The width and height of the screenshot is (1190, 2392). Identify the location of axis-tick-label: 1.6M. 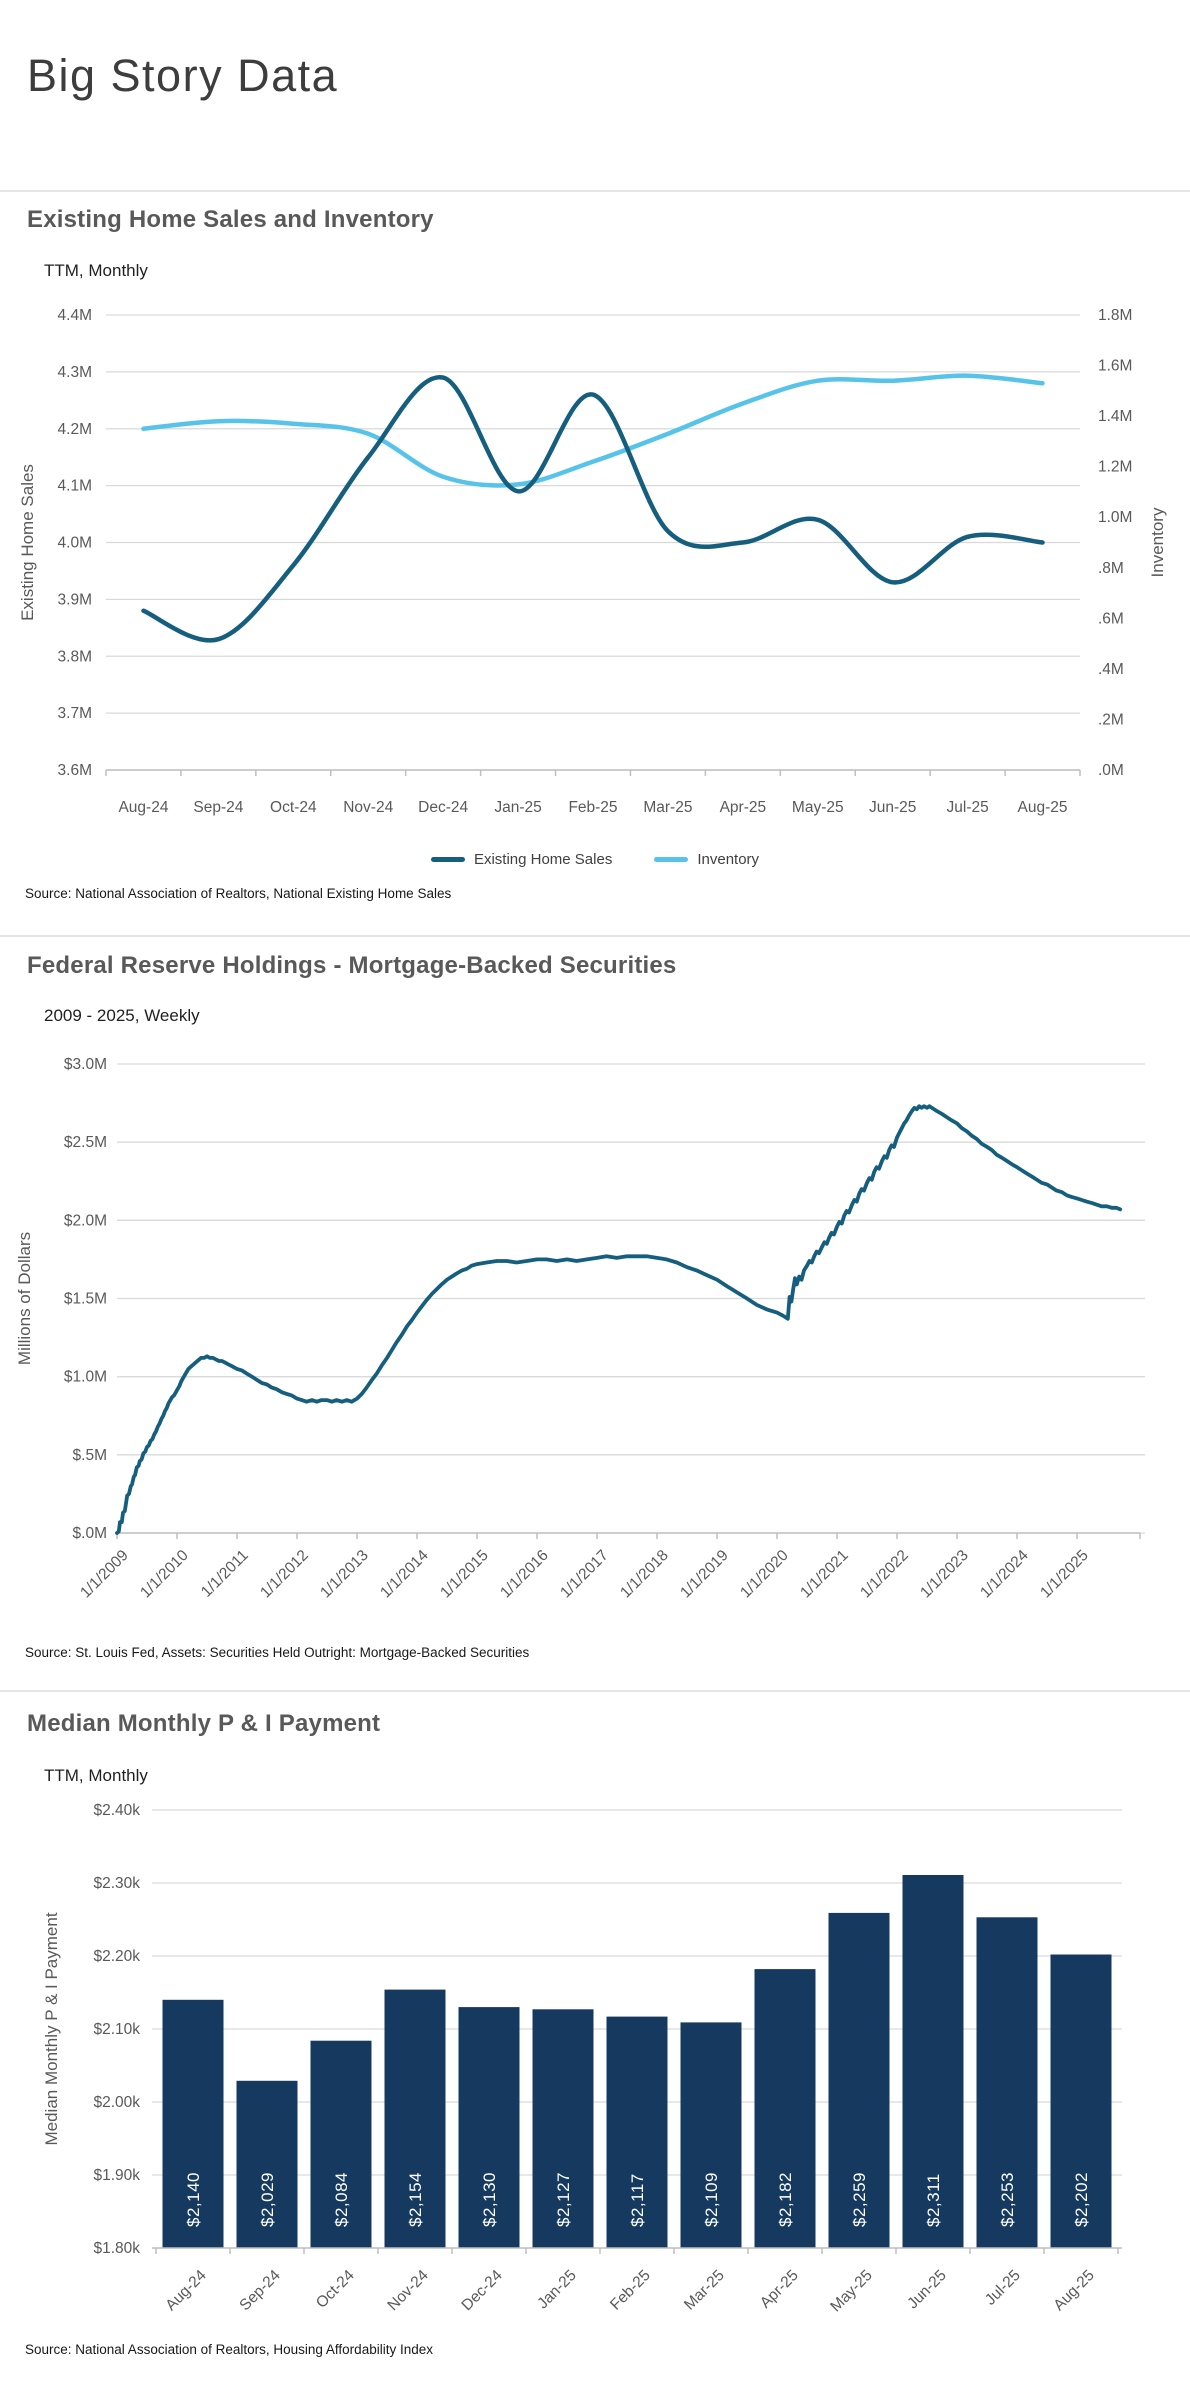
(1115, 366).